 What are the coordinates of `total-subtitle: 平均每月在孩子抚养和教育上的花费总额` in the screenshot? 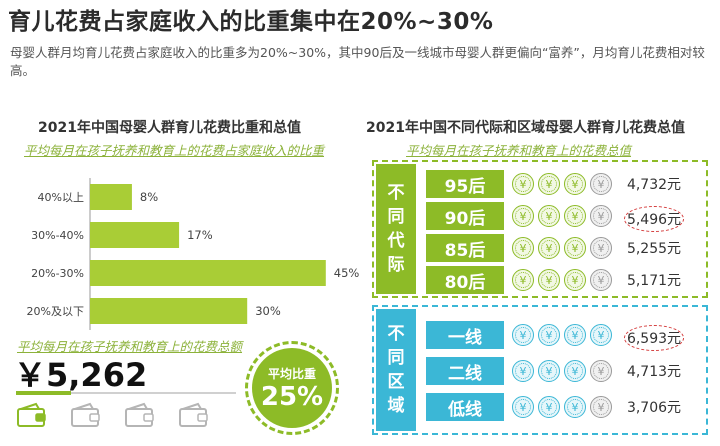 It's located at (130, 346).